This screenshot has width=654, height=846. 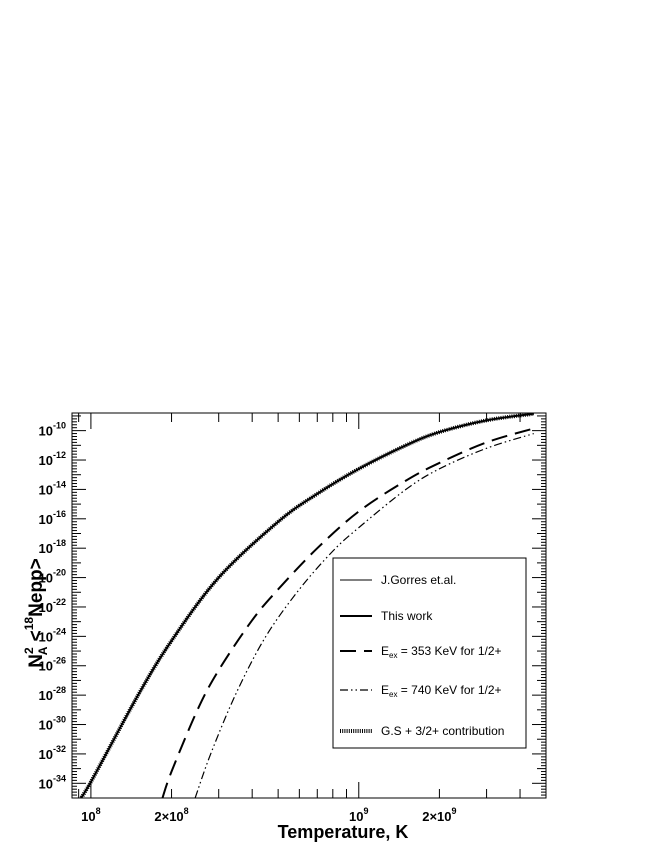 What do you see at coordinates (36, 587) in the screenshot?
I see `y-title-rest: Nepp>` at bounding box center [36, 587].